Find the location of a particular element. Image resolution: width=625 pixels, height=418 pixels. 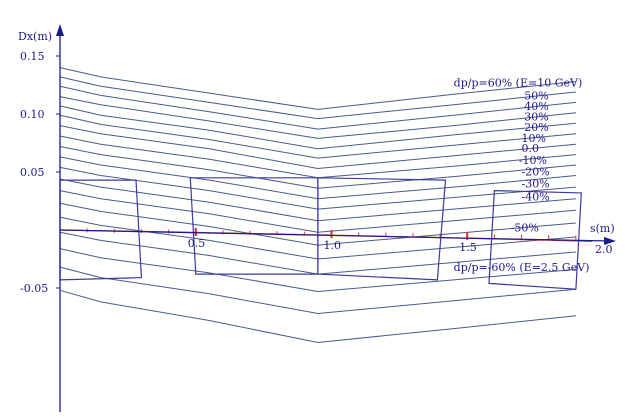

curve-label: 20% is located at coordinates (536, 127).